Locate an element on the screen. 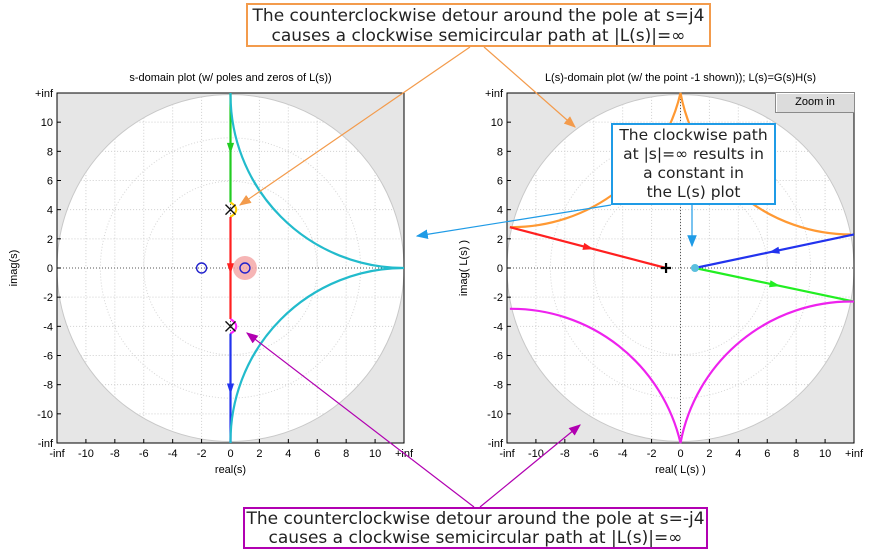 The width and height of the screenshot is (878, 552). s-y-tick-label: -8 is located at coordinates (48, 386).